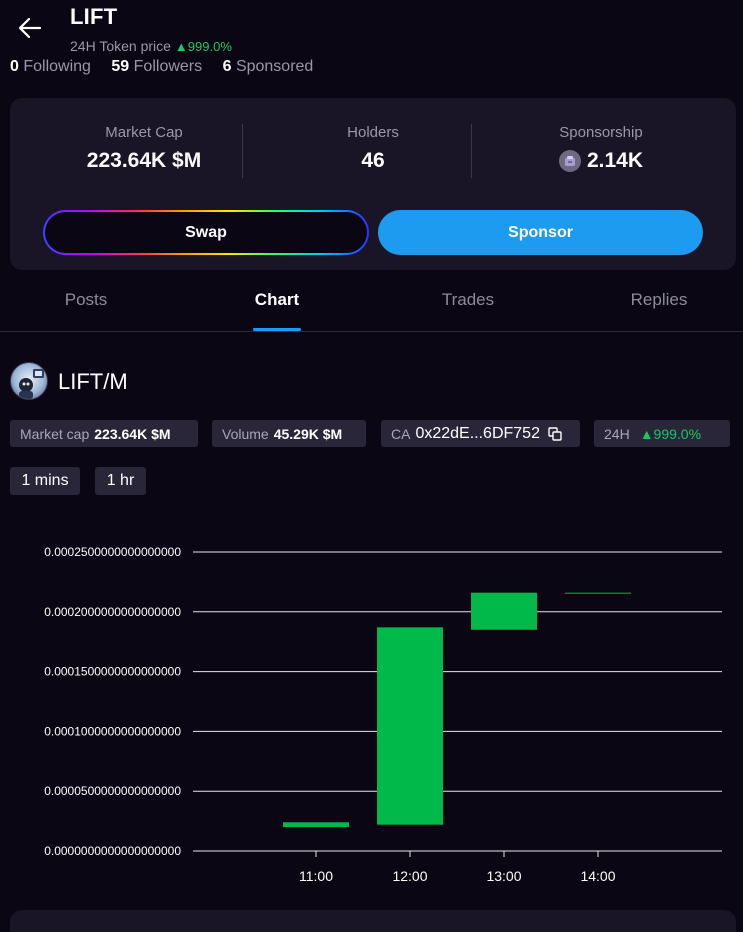 The image size is (743, 932). What do you see at coordinates (112, 672) in the screenshot?
I see `y-axis-tick-label: 0.0001500000000000000` at bounding box center [112, 672].